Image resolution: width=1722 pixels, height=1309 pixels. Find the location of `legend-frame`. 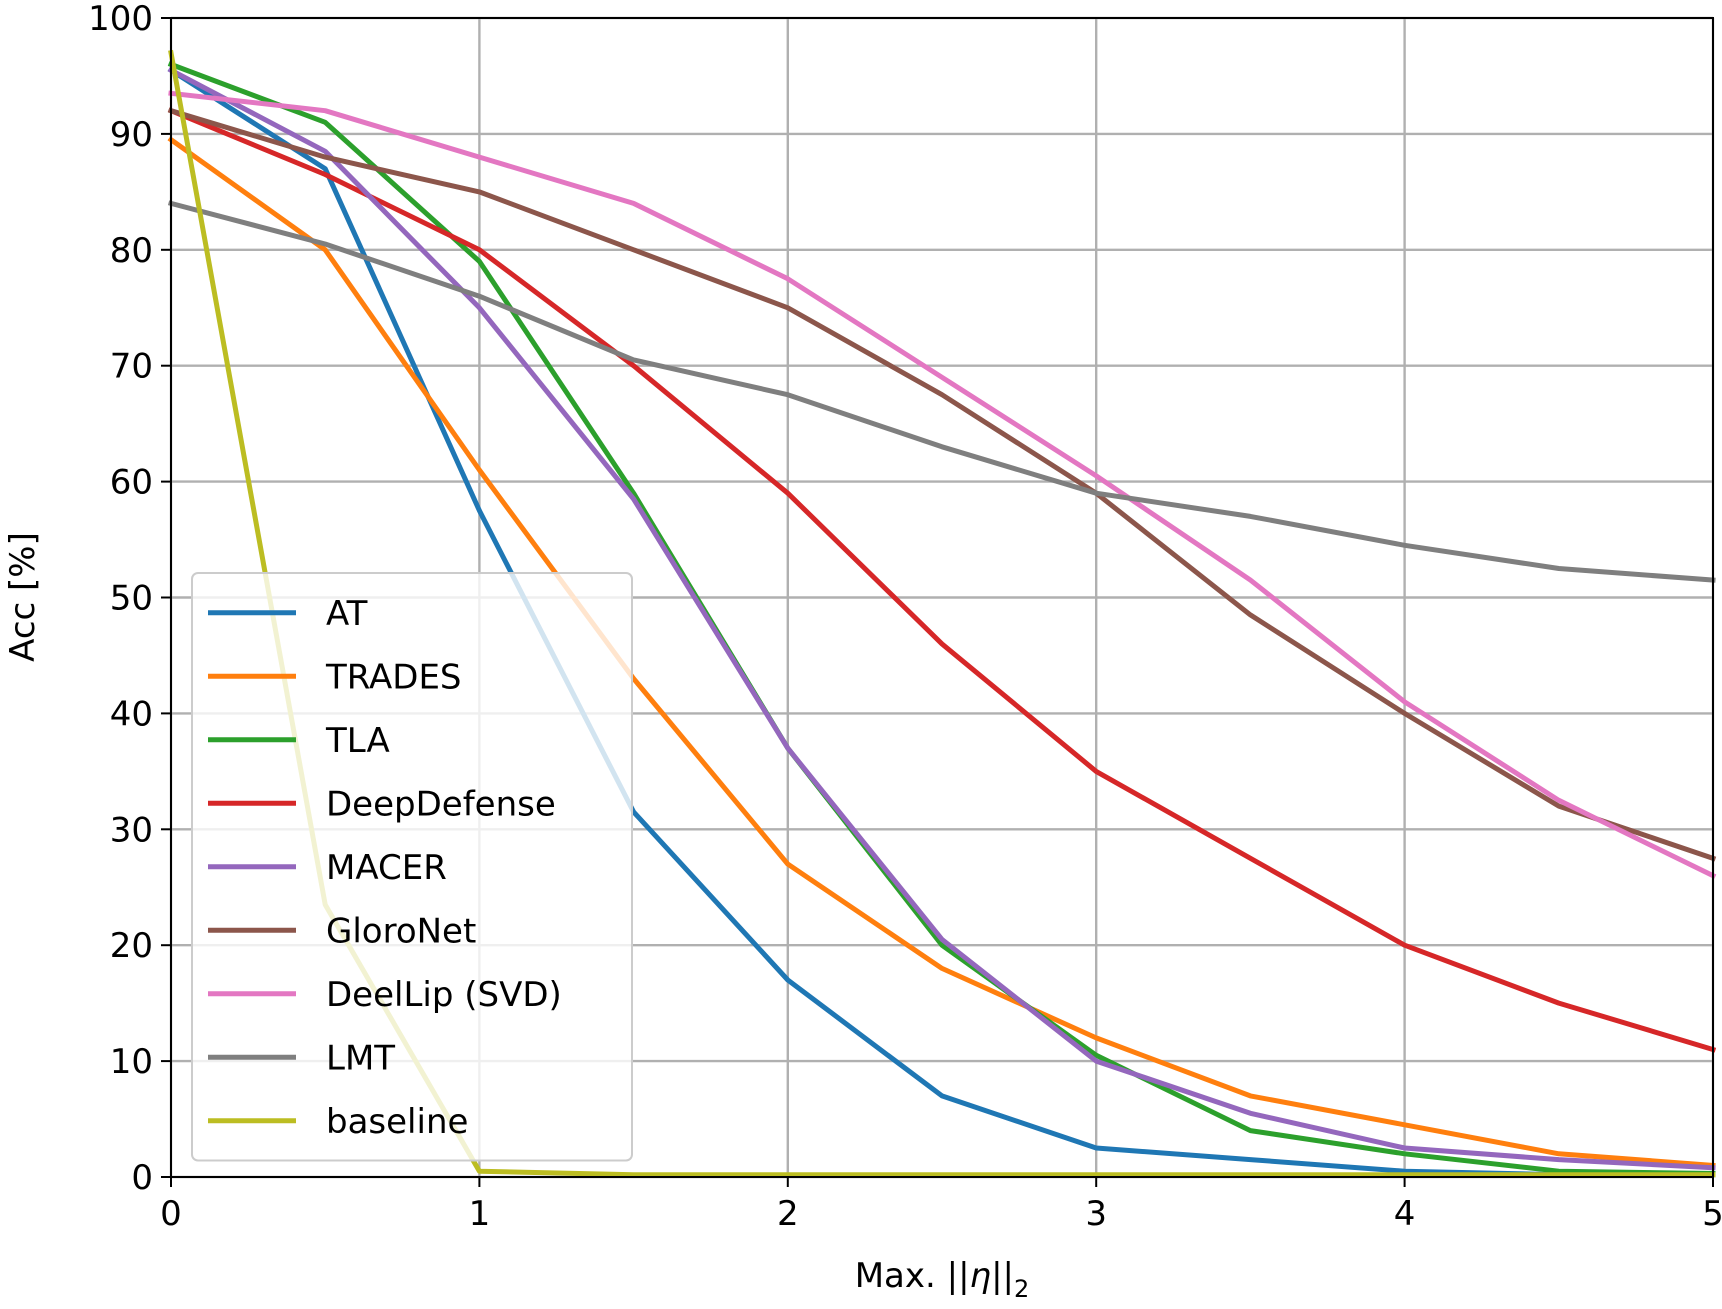

legend-frame is located at coordinates (412, 867).